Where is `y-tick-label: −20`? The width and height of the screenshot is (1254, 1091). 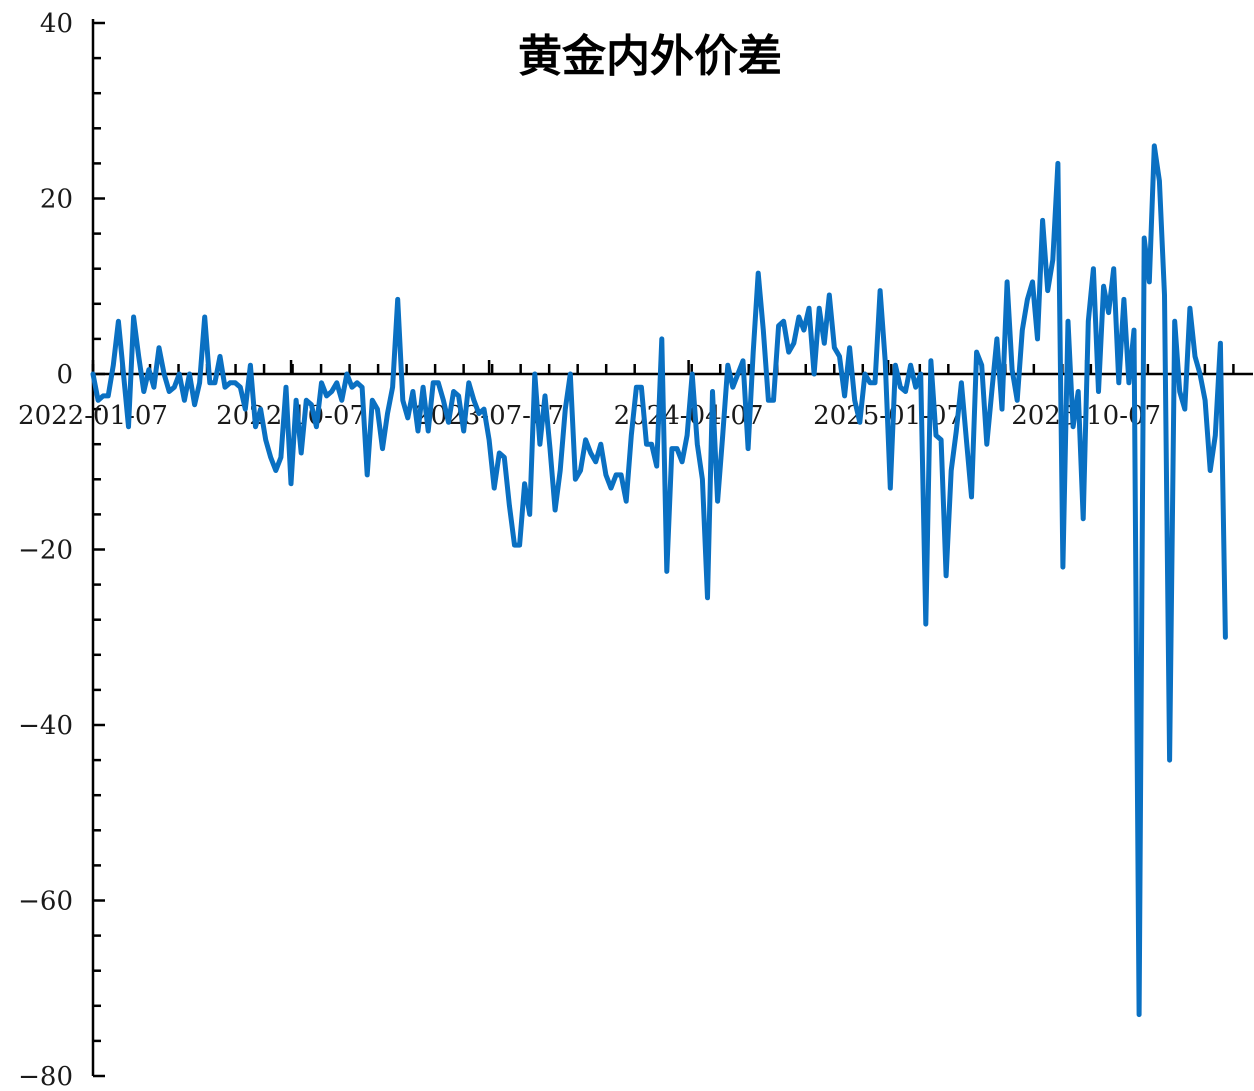 y-tick-label: −20 is located at coordinates (45, 551).